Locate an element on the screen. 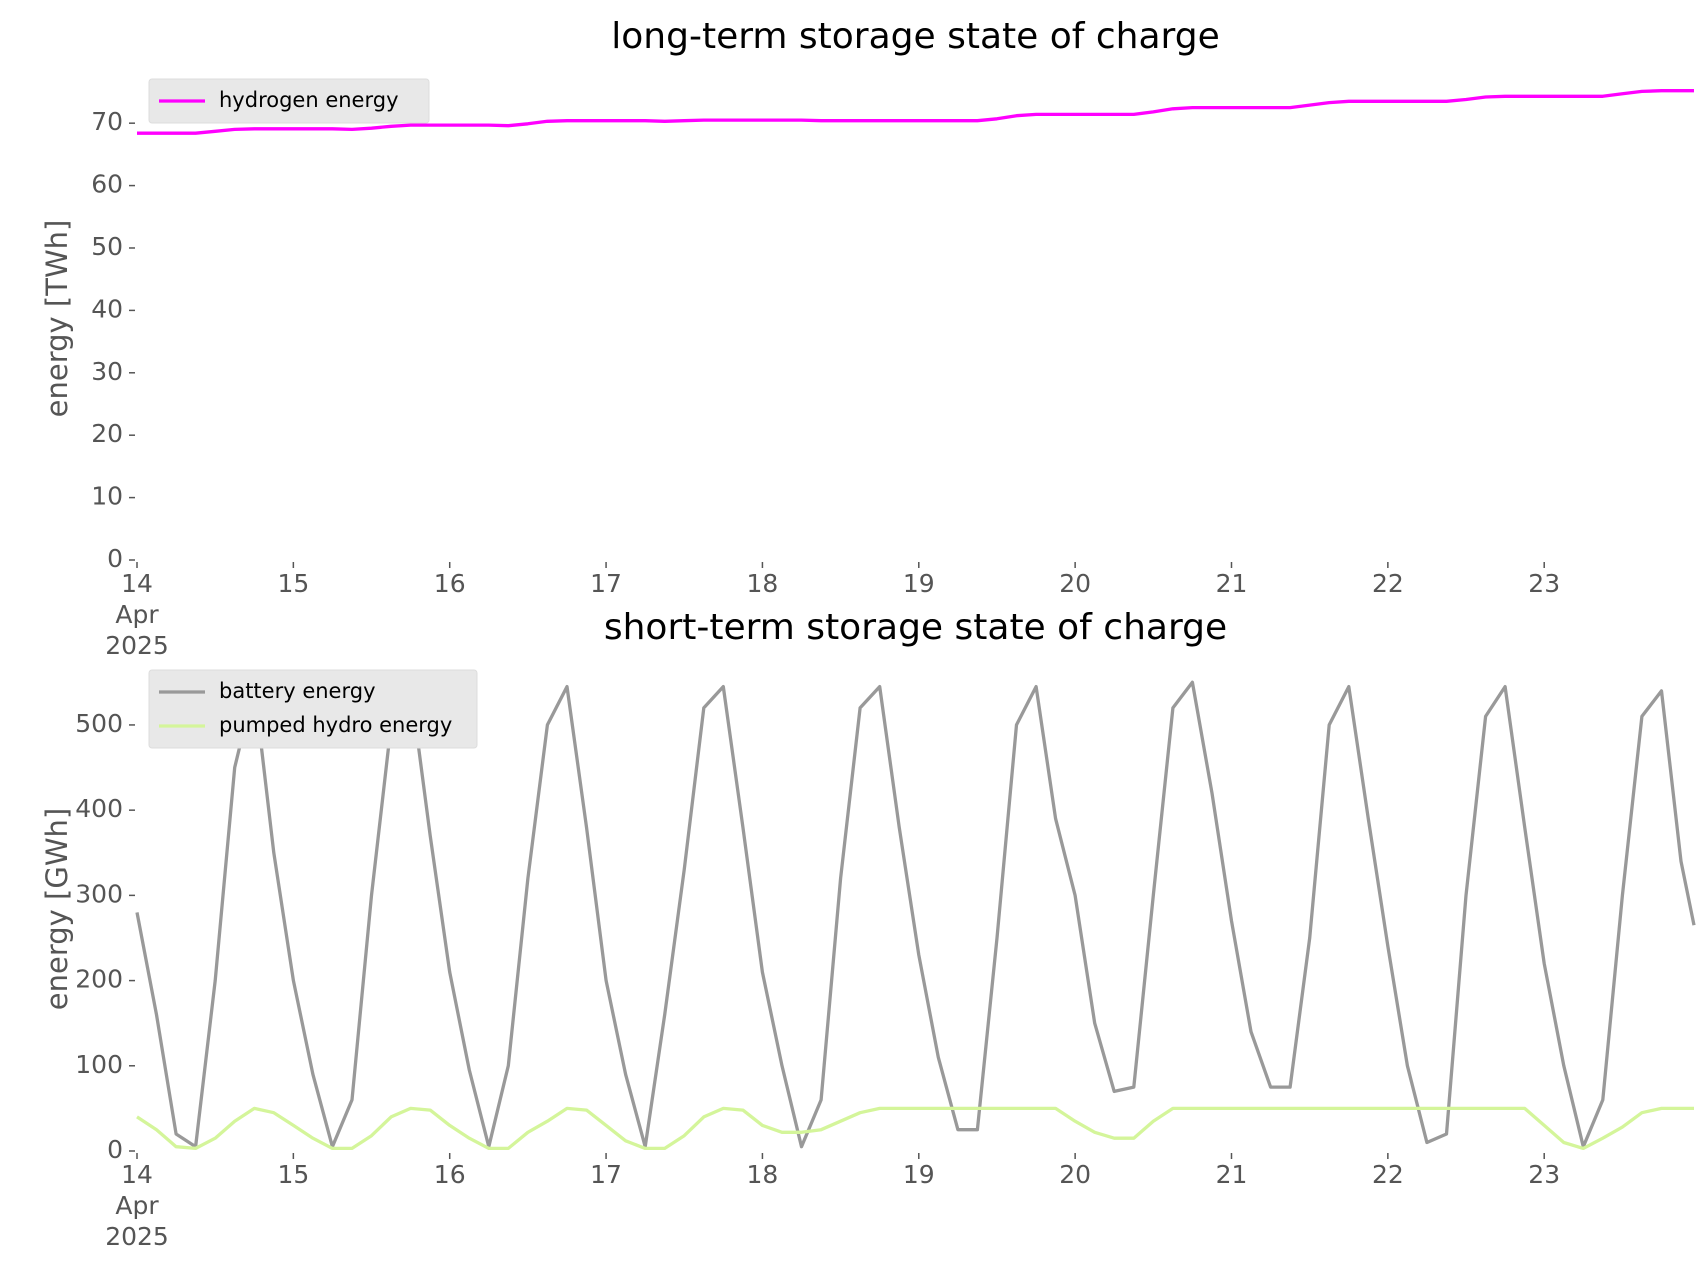 This screenshot has width=1706, height=1277. y-tick-label: 200 is located at coordinates (99, 979).